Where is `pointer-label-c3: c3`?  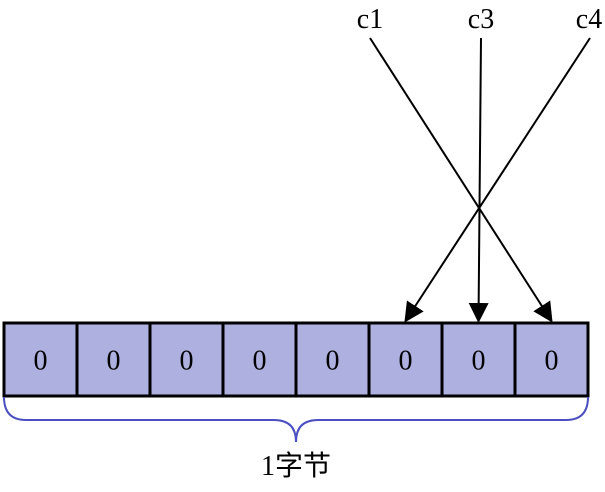 pointer-label-c3: c3 is located at coordinates (481, 19).